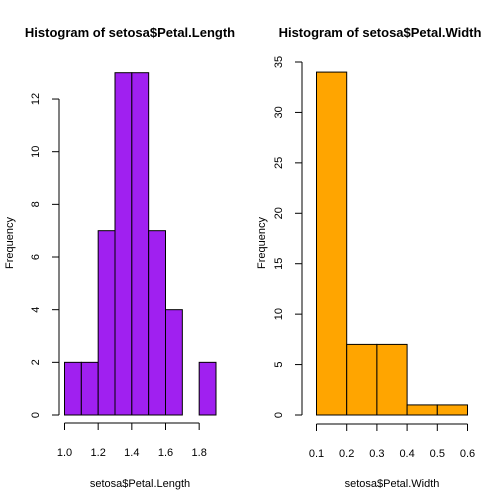 The image size is (504, 504). Describe the element at coordinates (279, 365) in the screenshot. I see `y-tick-label: 5` at that location.